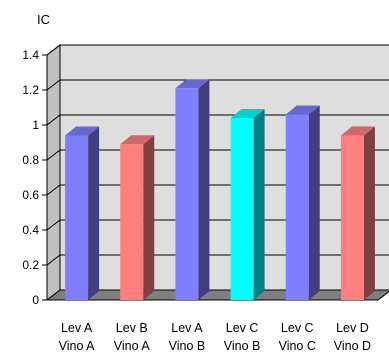 Image resolution: width=389 pixels, height=356 pixels. I want to click on y-tick-label: 1.4, so click(30, 55).